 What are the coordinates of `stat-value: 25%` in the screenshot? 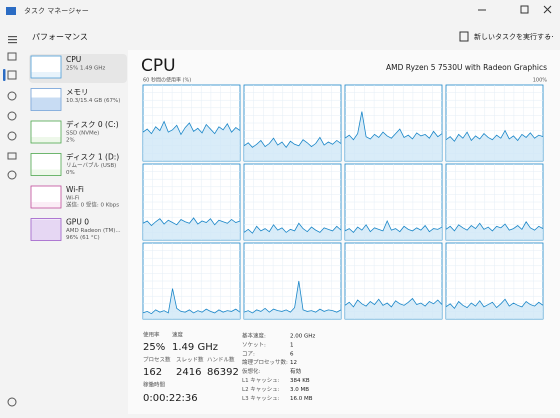 It's located at (154, 347).